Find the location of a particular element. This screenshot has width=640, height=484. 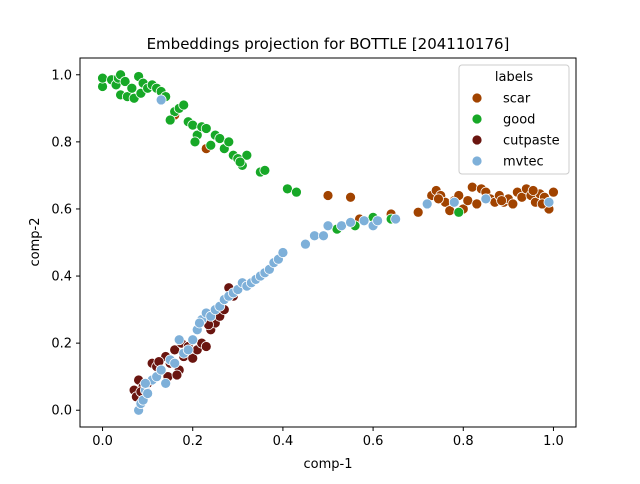

legend: labels scar good cutpaste mvtec is located at coordinates (514, 119).